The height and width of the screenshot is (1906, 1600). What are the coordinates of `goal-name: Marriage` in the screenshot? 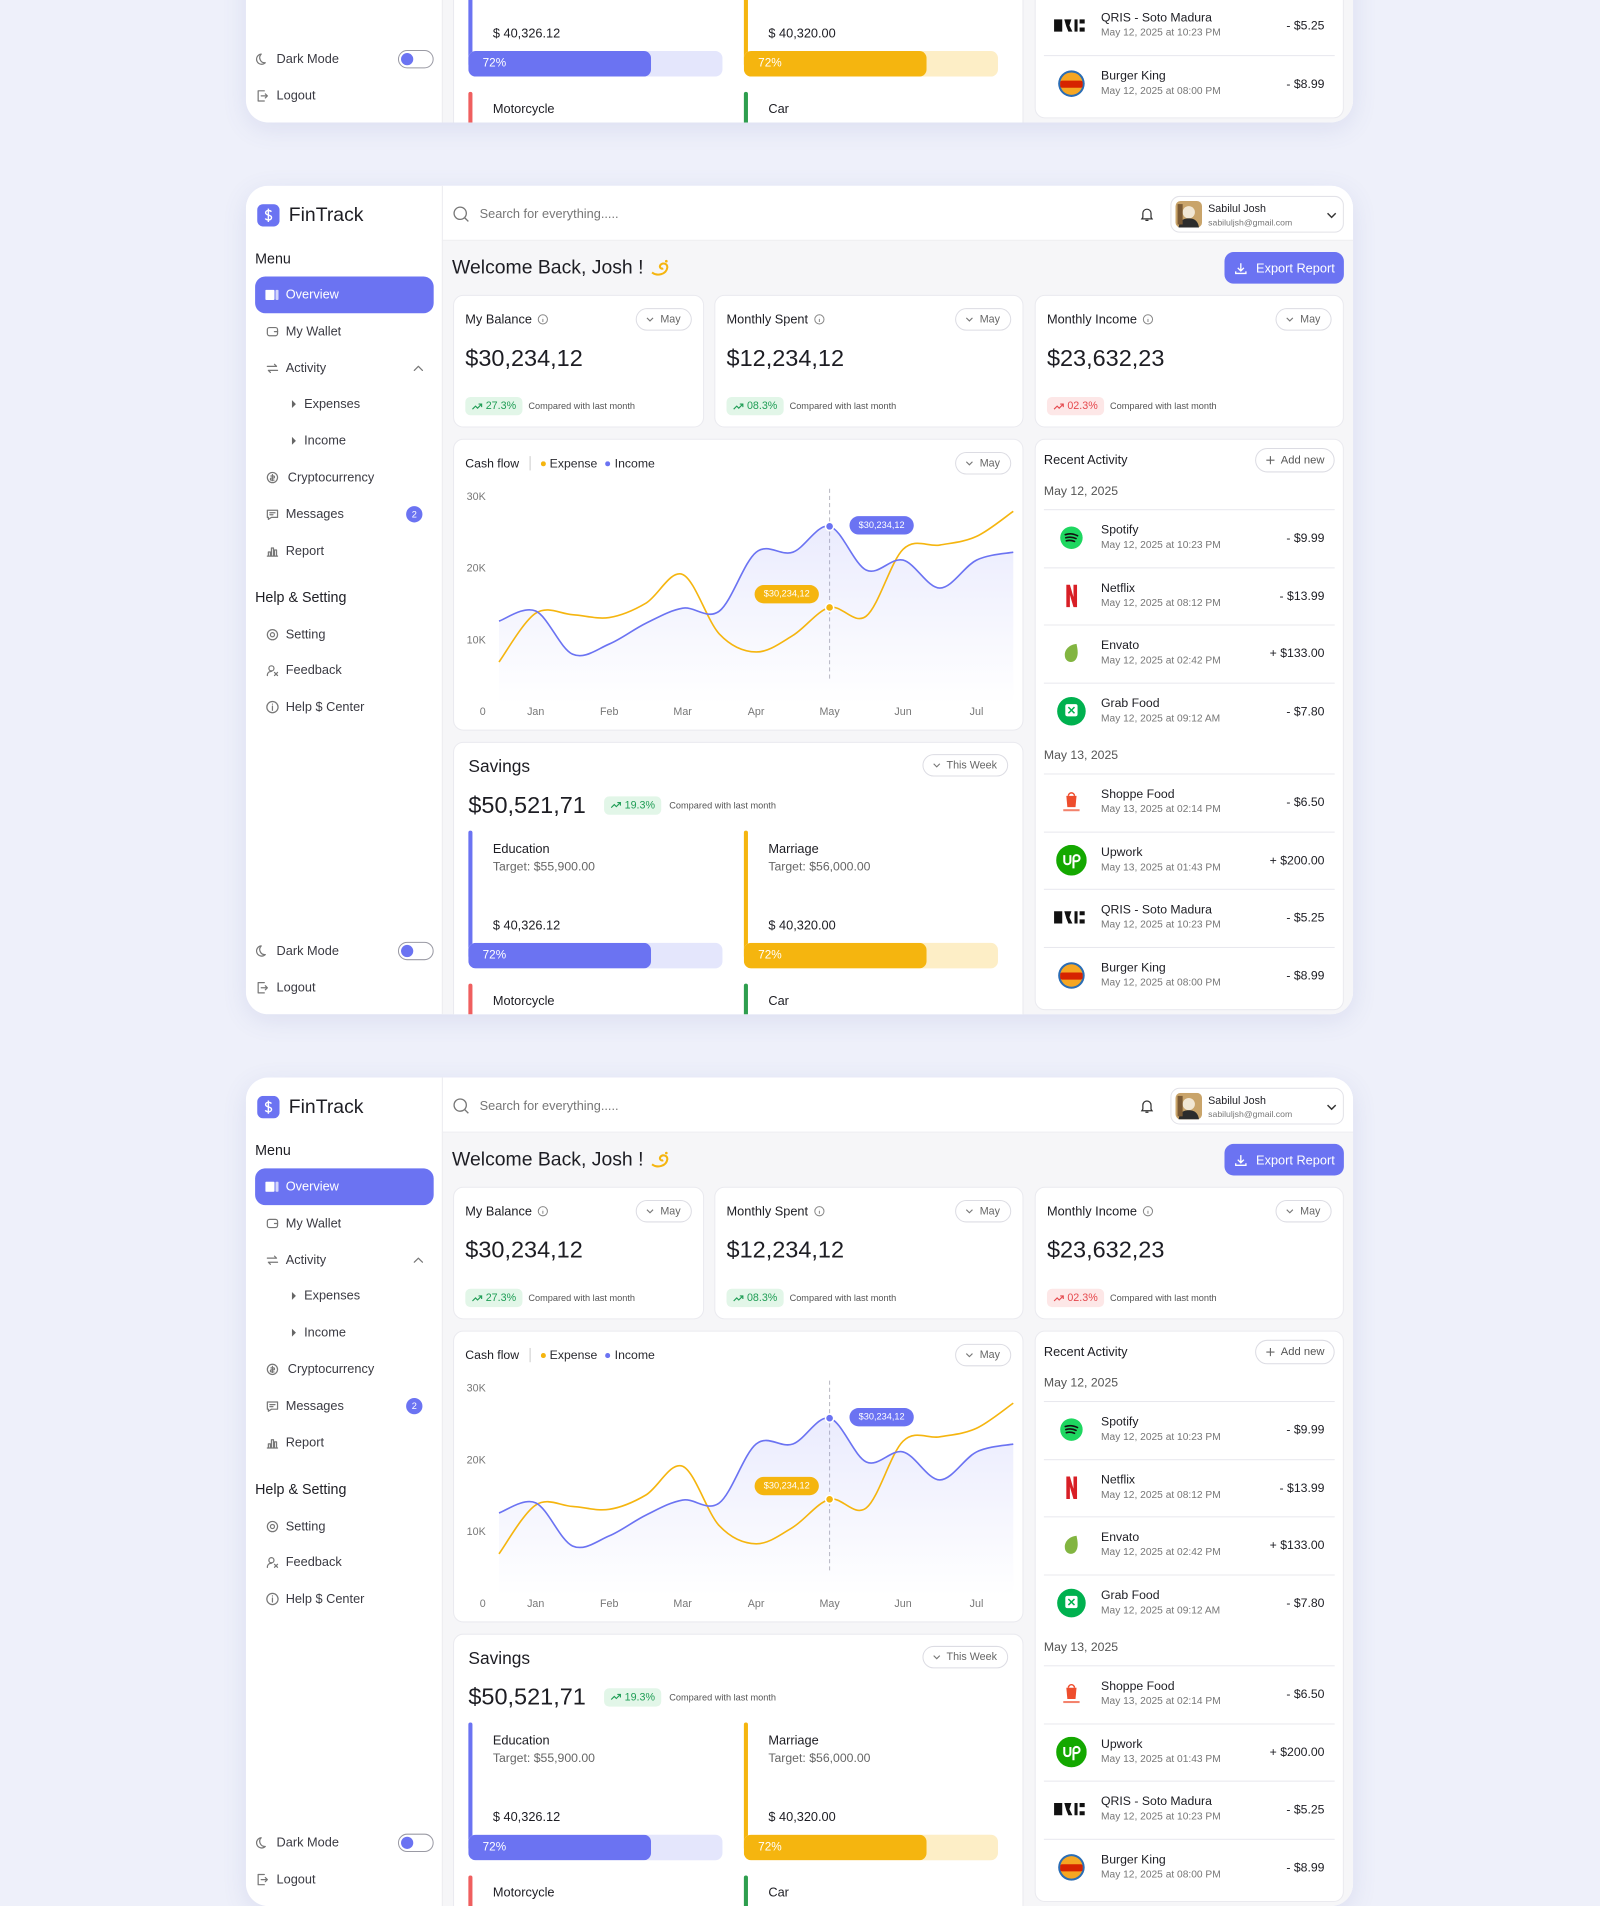 It's located at (793, 848).